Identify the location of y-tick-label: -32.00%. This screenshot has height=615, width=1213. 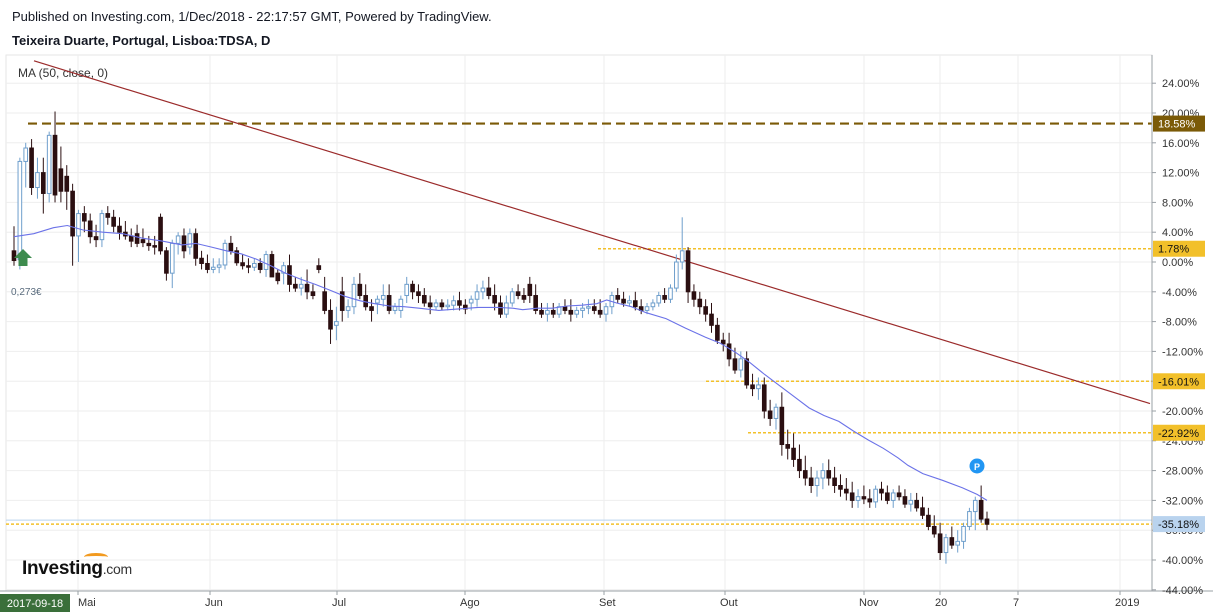
(1182, 501).